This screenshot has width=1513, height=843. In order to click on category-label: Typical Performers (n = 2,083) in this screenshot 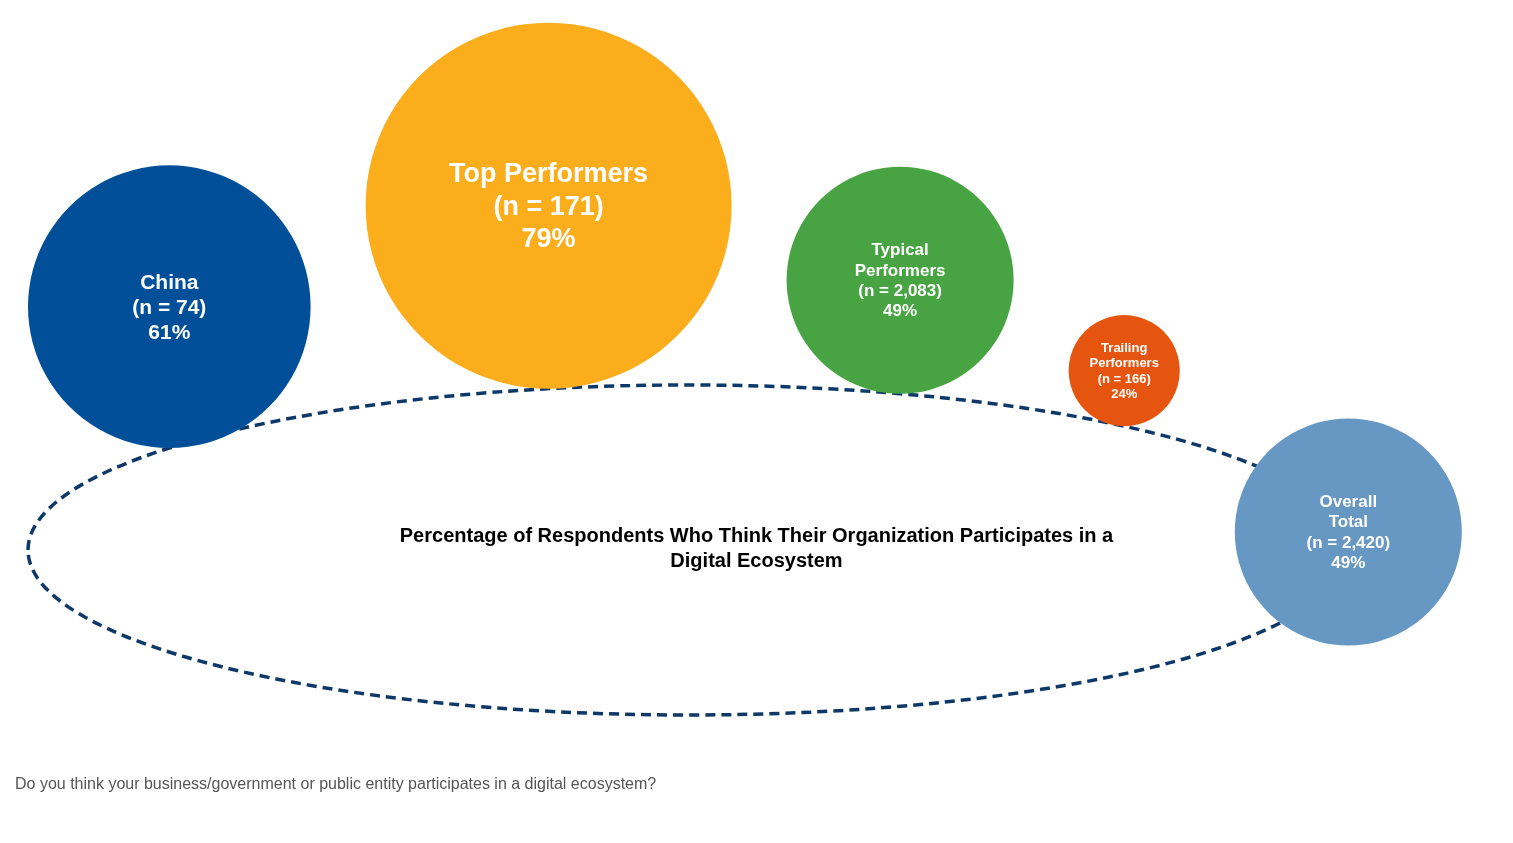, I will do `click(900, 270)`.